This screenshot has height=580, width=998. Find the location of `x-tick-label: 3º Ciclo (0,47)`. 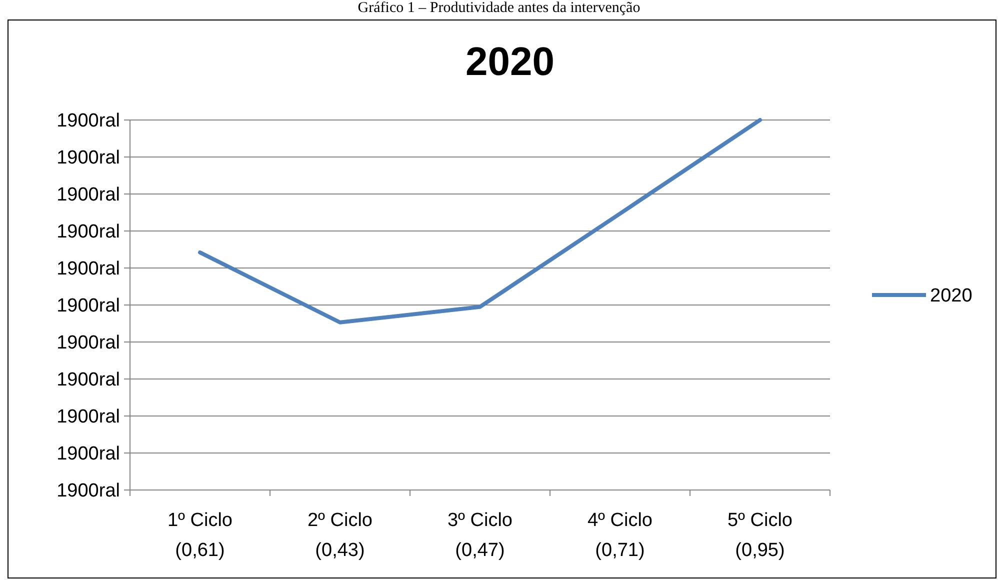

x-tick-label: 3º Ciclo (0,47) is located at coordinates (480, 535).